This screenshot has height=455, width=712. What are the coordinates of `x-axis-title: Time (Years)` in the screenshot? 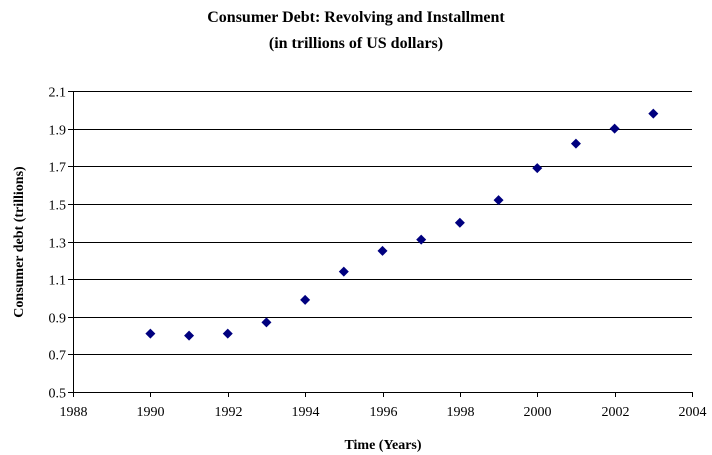 It's located at (382, 445).